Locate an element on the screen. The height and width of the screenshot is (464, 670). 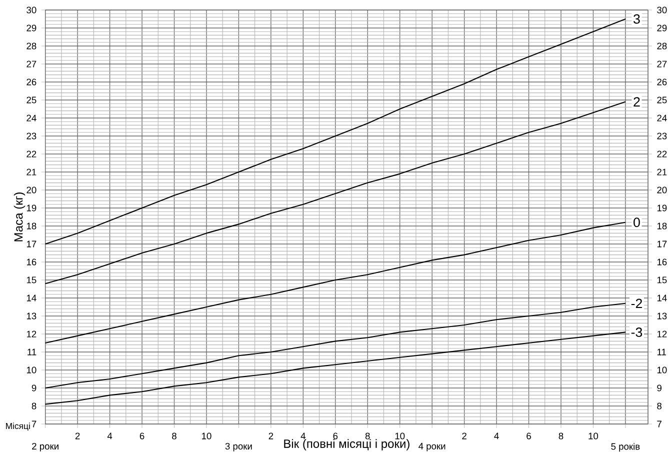
y2-tick-label: 14 is located at coordinates (662, 298).